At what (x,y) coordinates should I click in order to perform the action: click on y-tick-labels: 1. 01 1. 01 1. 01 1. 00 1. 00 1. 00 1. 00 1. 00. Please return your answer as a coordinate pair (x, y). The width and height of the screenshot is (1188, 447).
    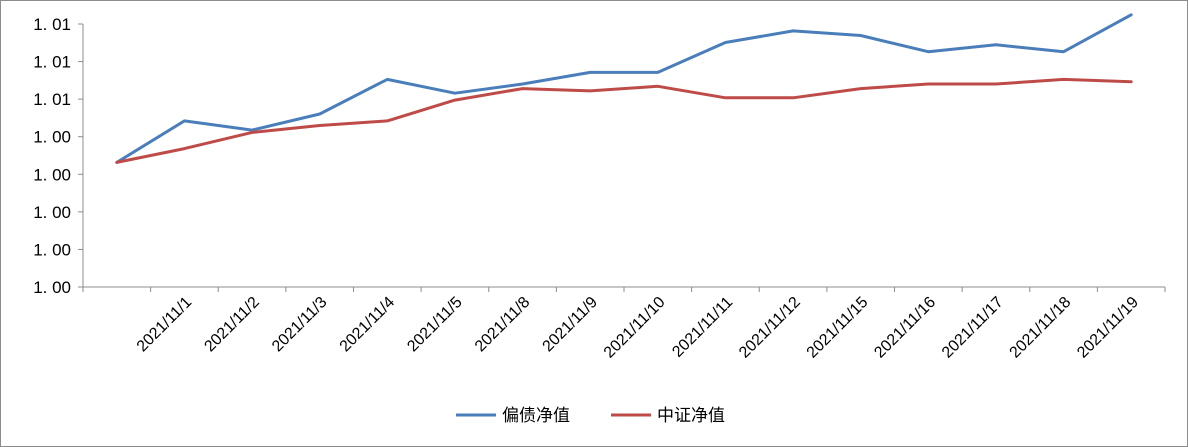
    Looking at the image, I should click on (52, 156).